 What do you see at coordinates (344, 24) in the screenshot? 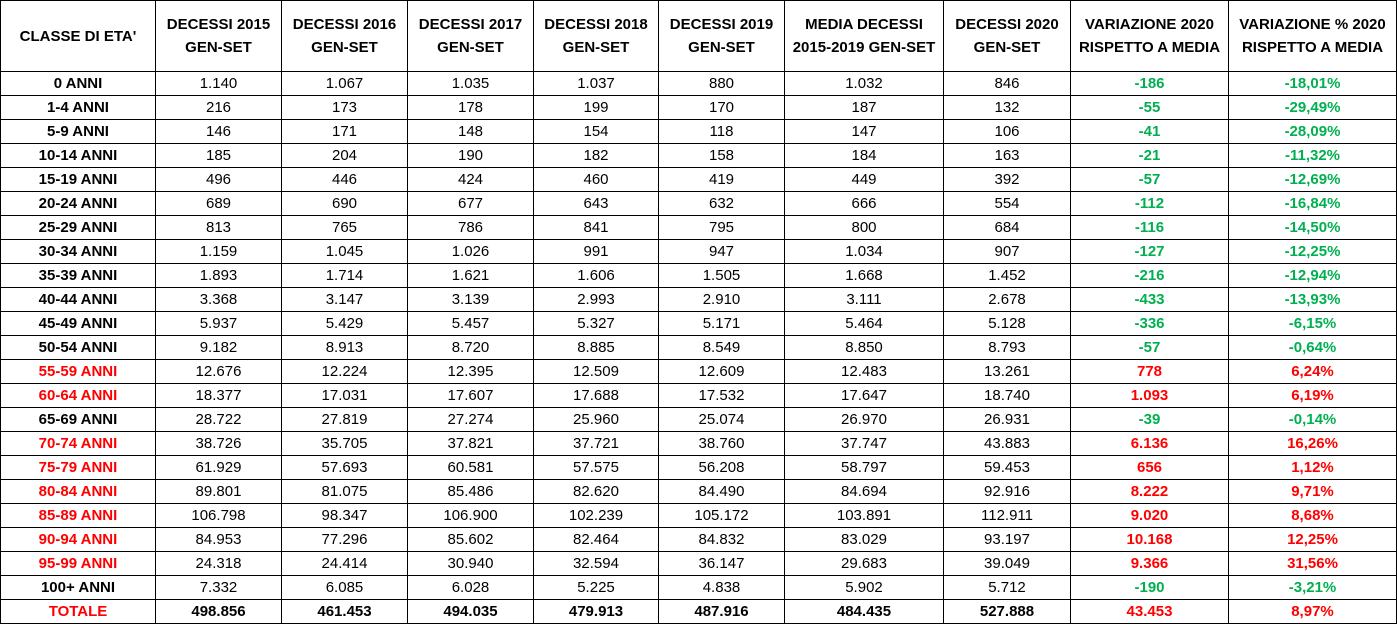
I see `column-header-line: DECESSI 2016` at bounding box center [344, 24].